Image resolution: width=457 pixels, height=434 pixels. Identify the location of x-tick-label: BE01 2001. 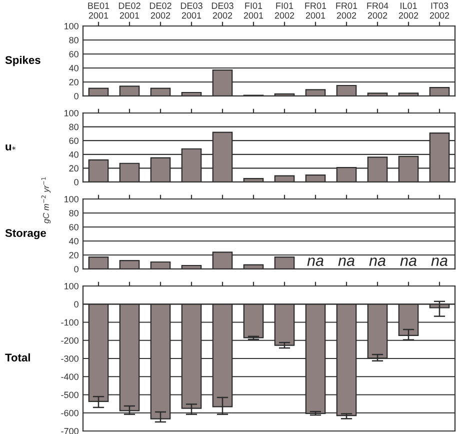
(99, 10).